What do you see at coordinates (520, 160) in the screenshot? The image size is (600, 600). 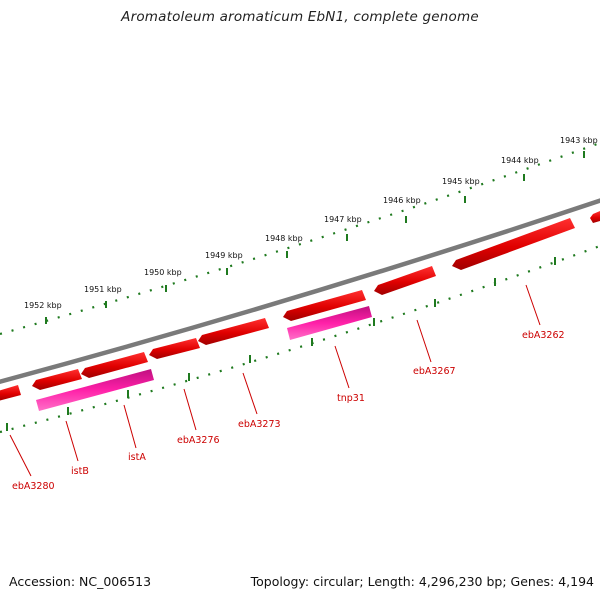 I see `scale-label-1944: 1944 kbp` at bounding box center [520, 160].